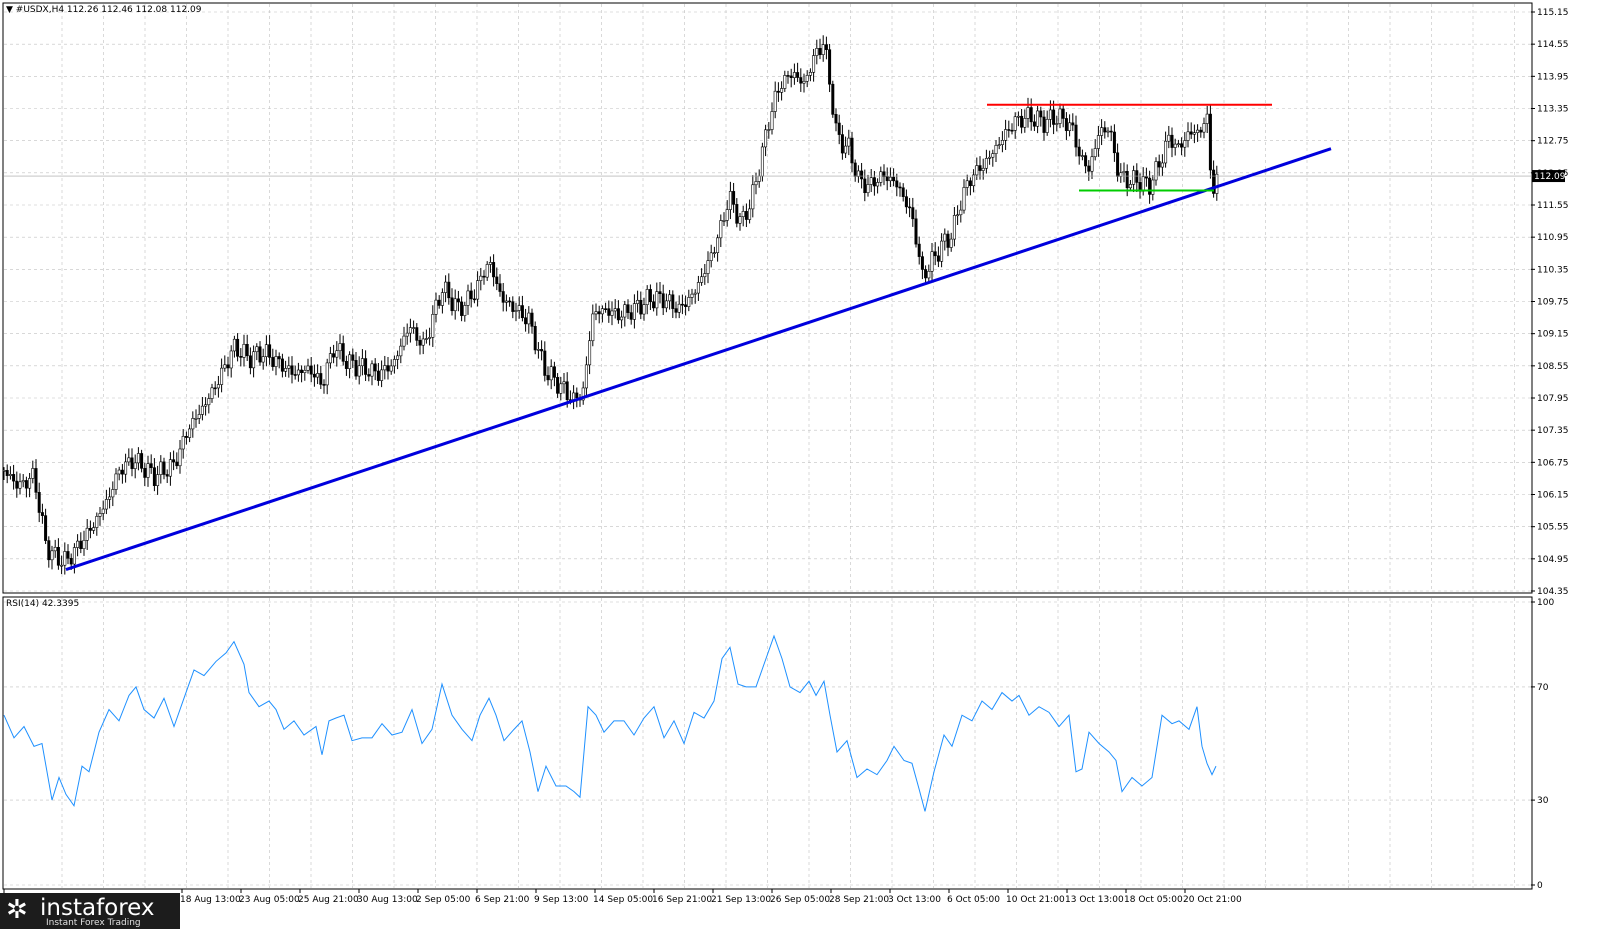 The height and width of the screenshot is (929, 1600). What do you see at coordinates (1553, 560) in the screenshot?
I see `price-tick-label: 104.95` at bounding box center [1553, 560].